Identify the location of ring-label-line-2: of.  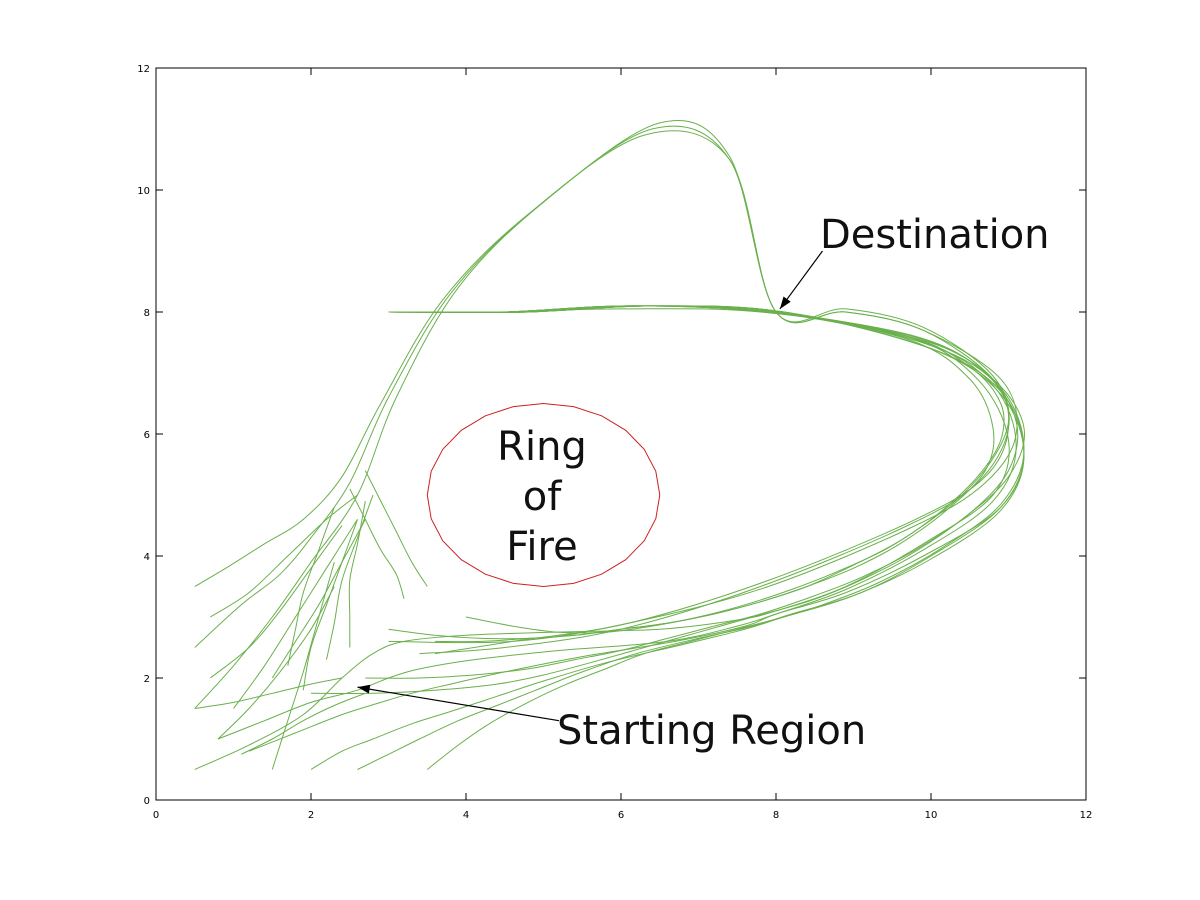
(542, 497).